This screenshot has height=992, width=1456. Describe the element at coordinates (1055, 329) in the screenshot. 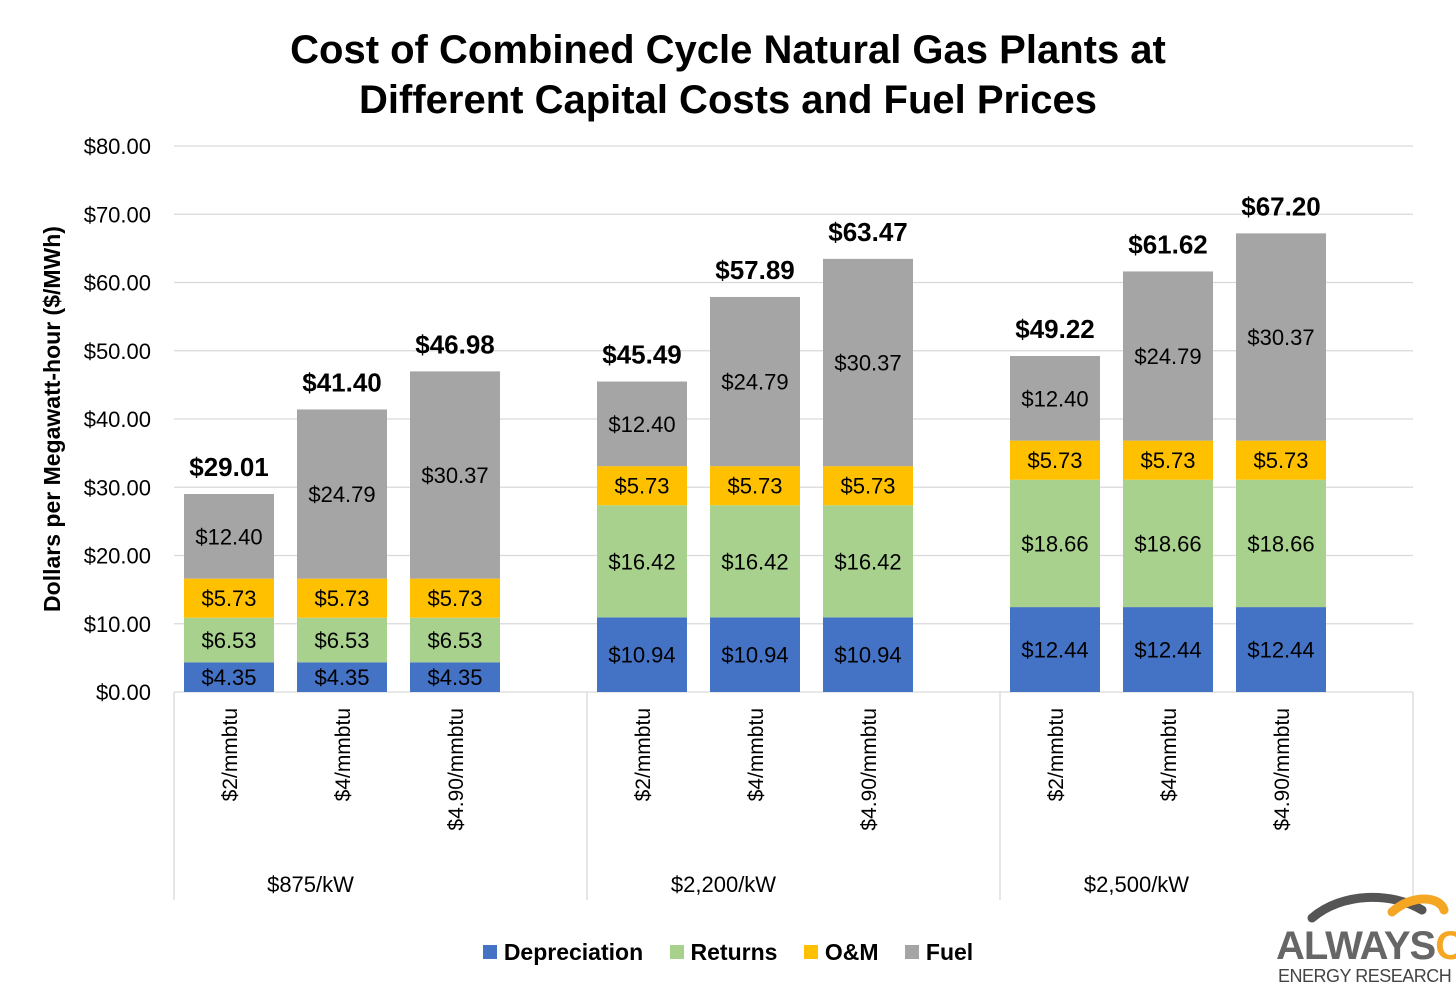

I see `total-label: $49.22` at that location.